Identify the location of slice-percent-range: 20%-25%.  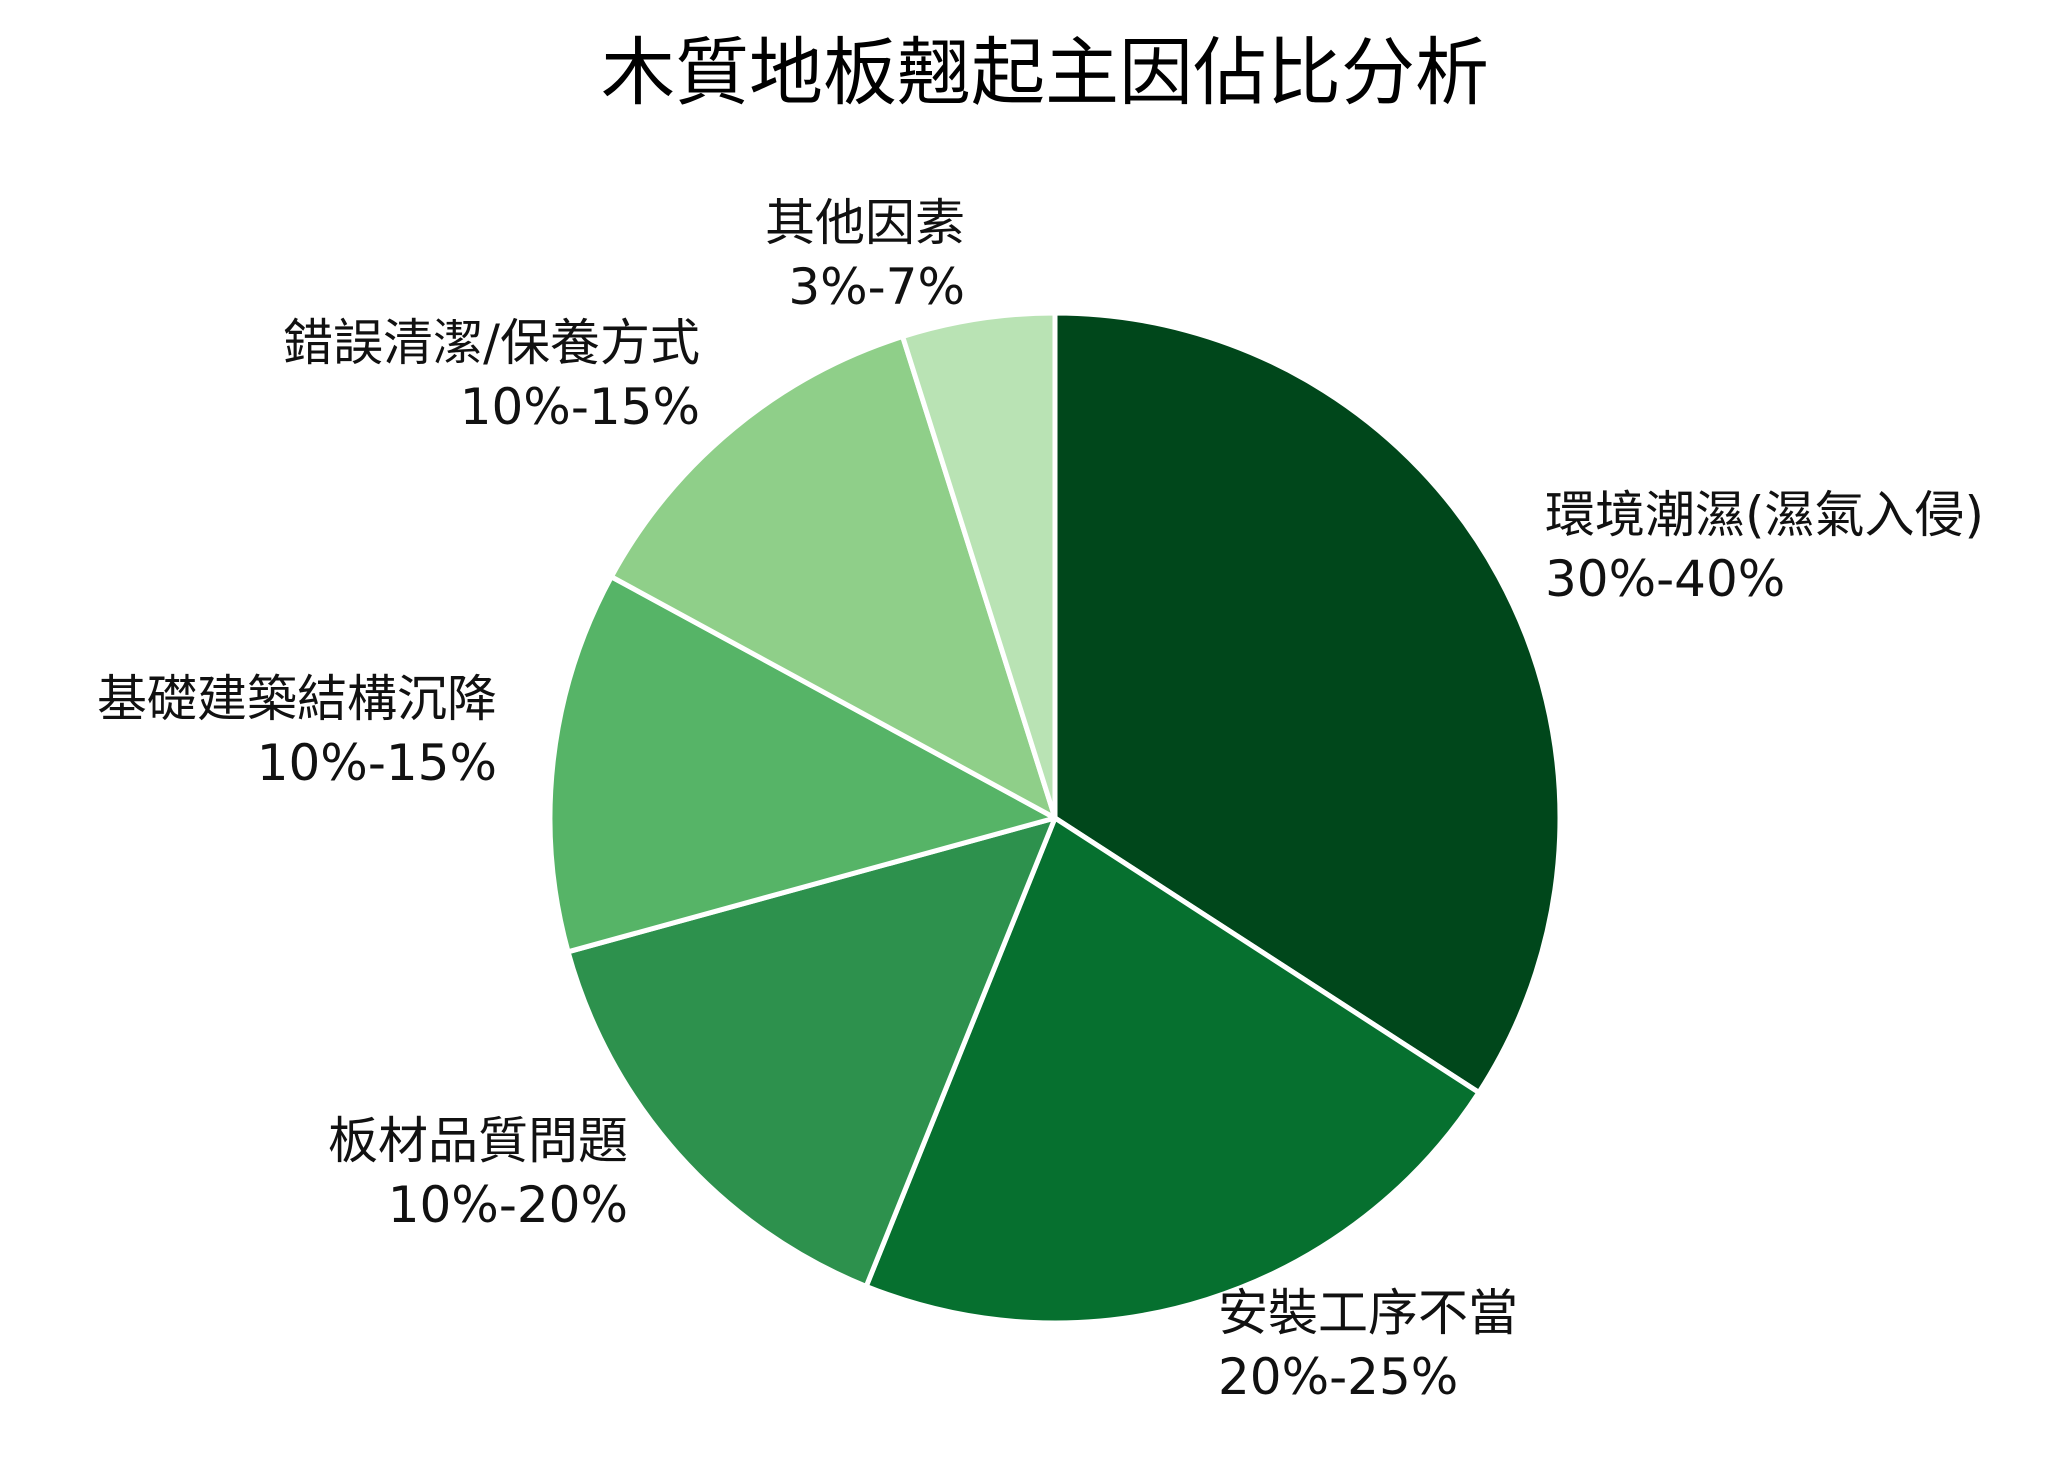
(1338, 1377).